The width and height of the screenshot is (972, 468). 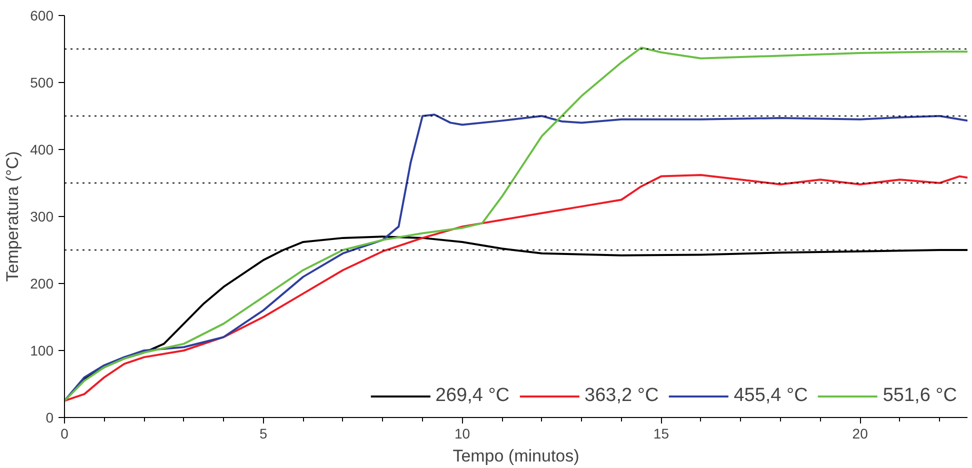 I want to click on y-tick-label: 0, so click(x=50, y=418).